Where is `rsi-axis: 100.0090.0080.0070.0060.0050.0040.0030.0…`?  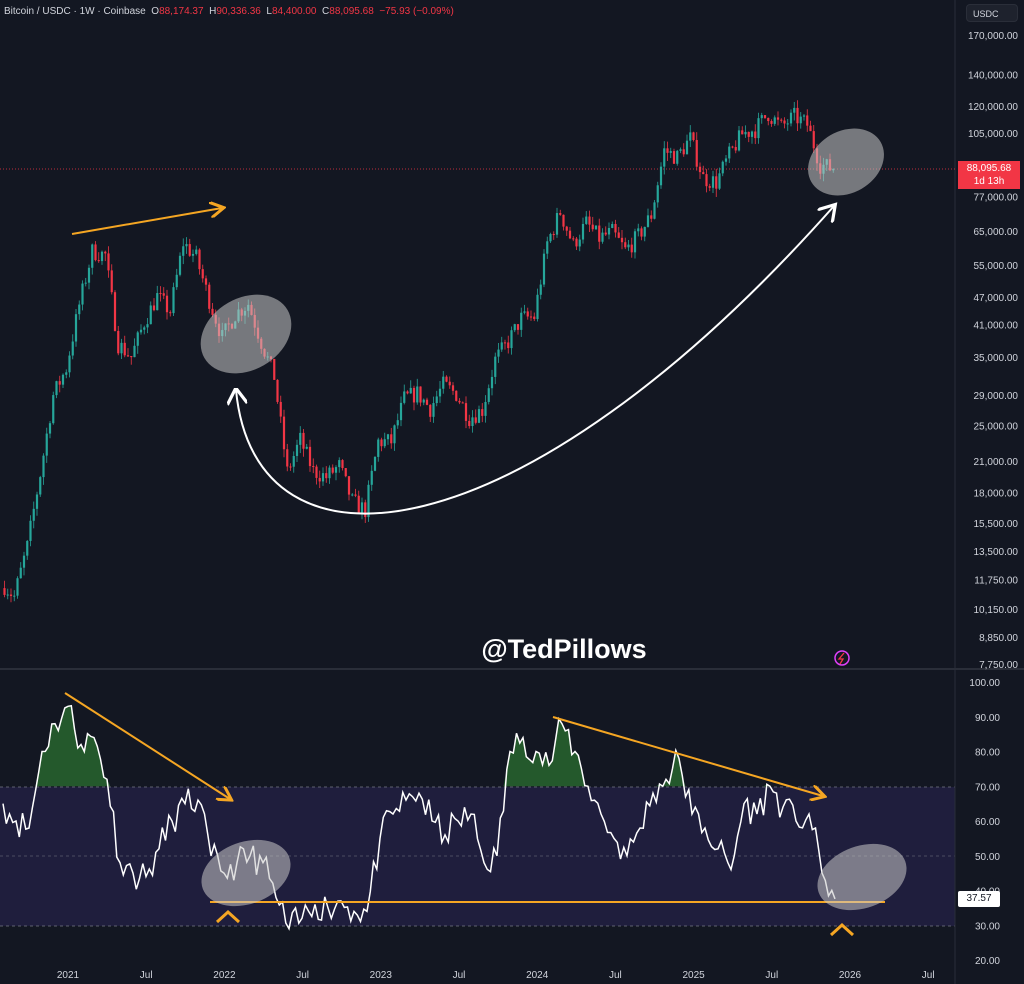
rsi-axis: 100.0090.0080.0070.0060.0050.0040.0030.0… is located at coordinates (984, 822).